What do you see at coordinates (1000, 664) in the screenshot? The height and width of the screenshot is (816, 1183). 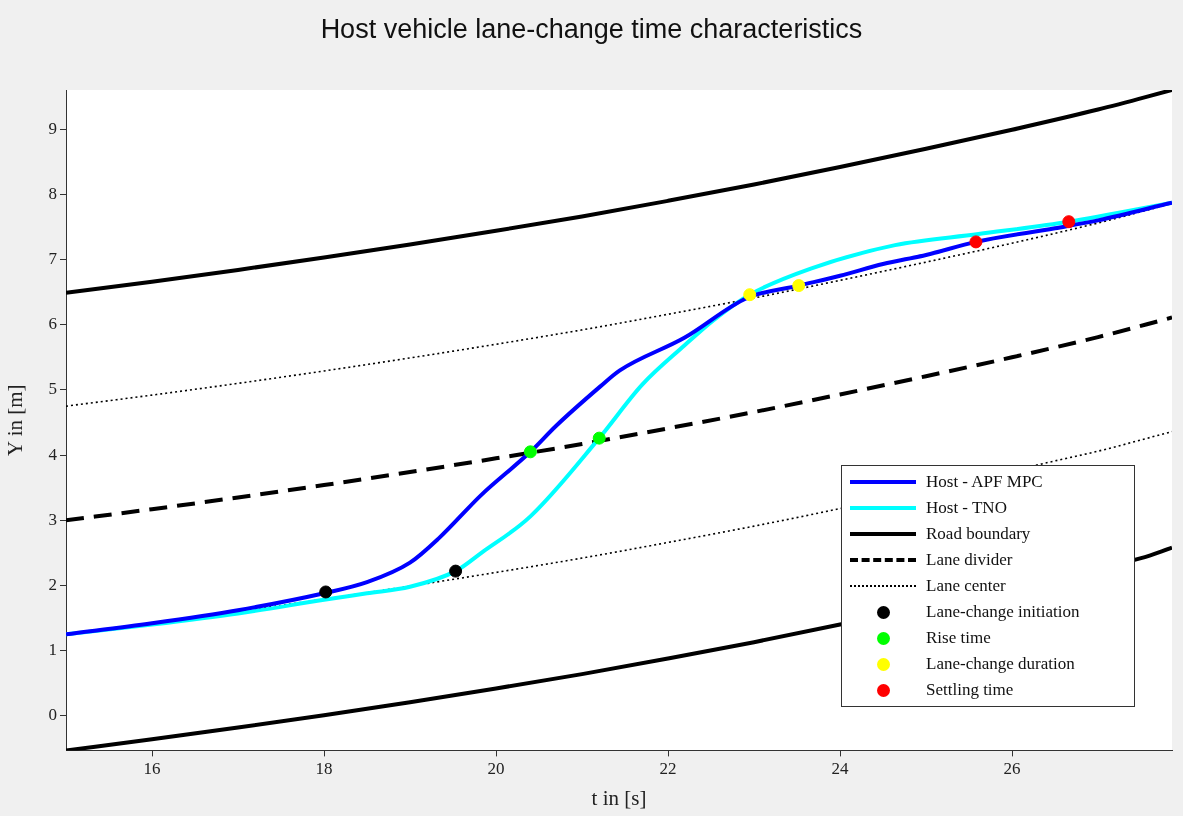 I see `legend-label: Lane-change duration` at bounding box center [1000, 664].